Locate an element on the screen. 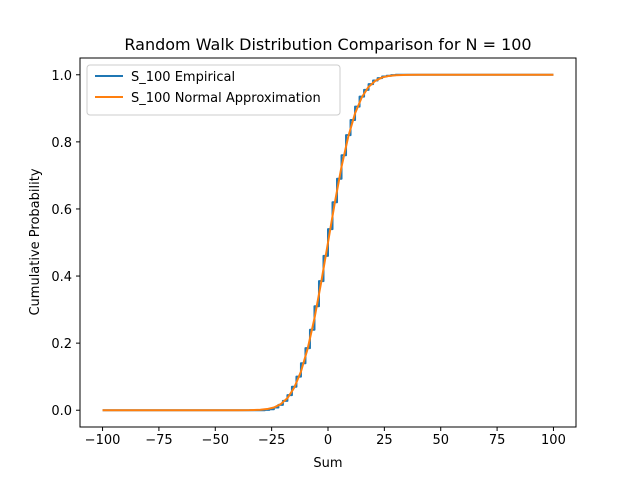 Image resolution: width=640 pixels, height=480 pixels. legend-label-empirical: S_100 Empirical is located at coordinates (183, 77).